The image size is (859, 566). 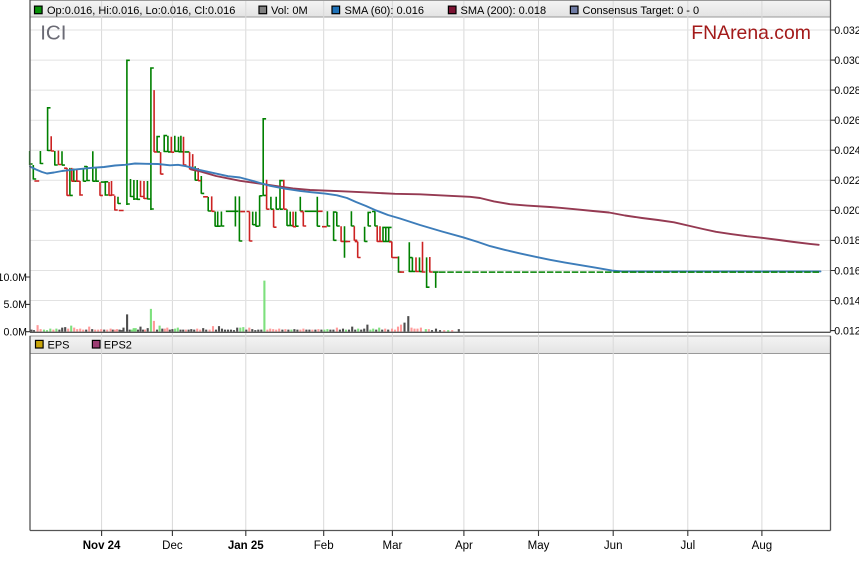 What do you see at coordinates (846, 241) in the screenshot?
I see `svg-text: 0.018` at bounding box center [846, 241].